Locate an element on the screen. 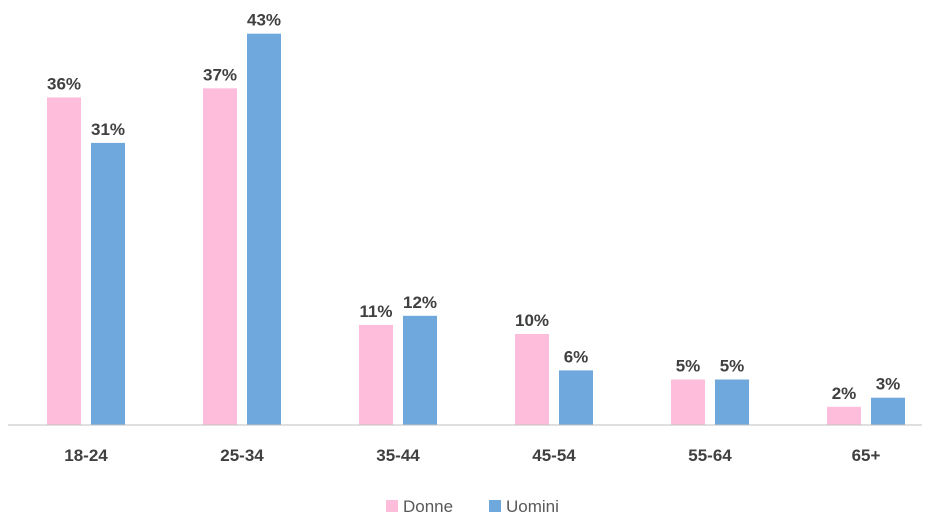  x-tick-label-45-54: 45-54 is located at coordinates (554, 455).